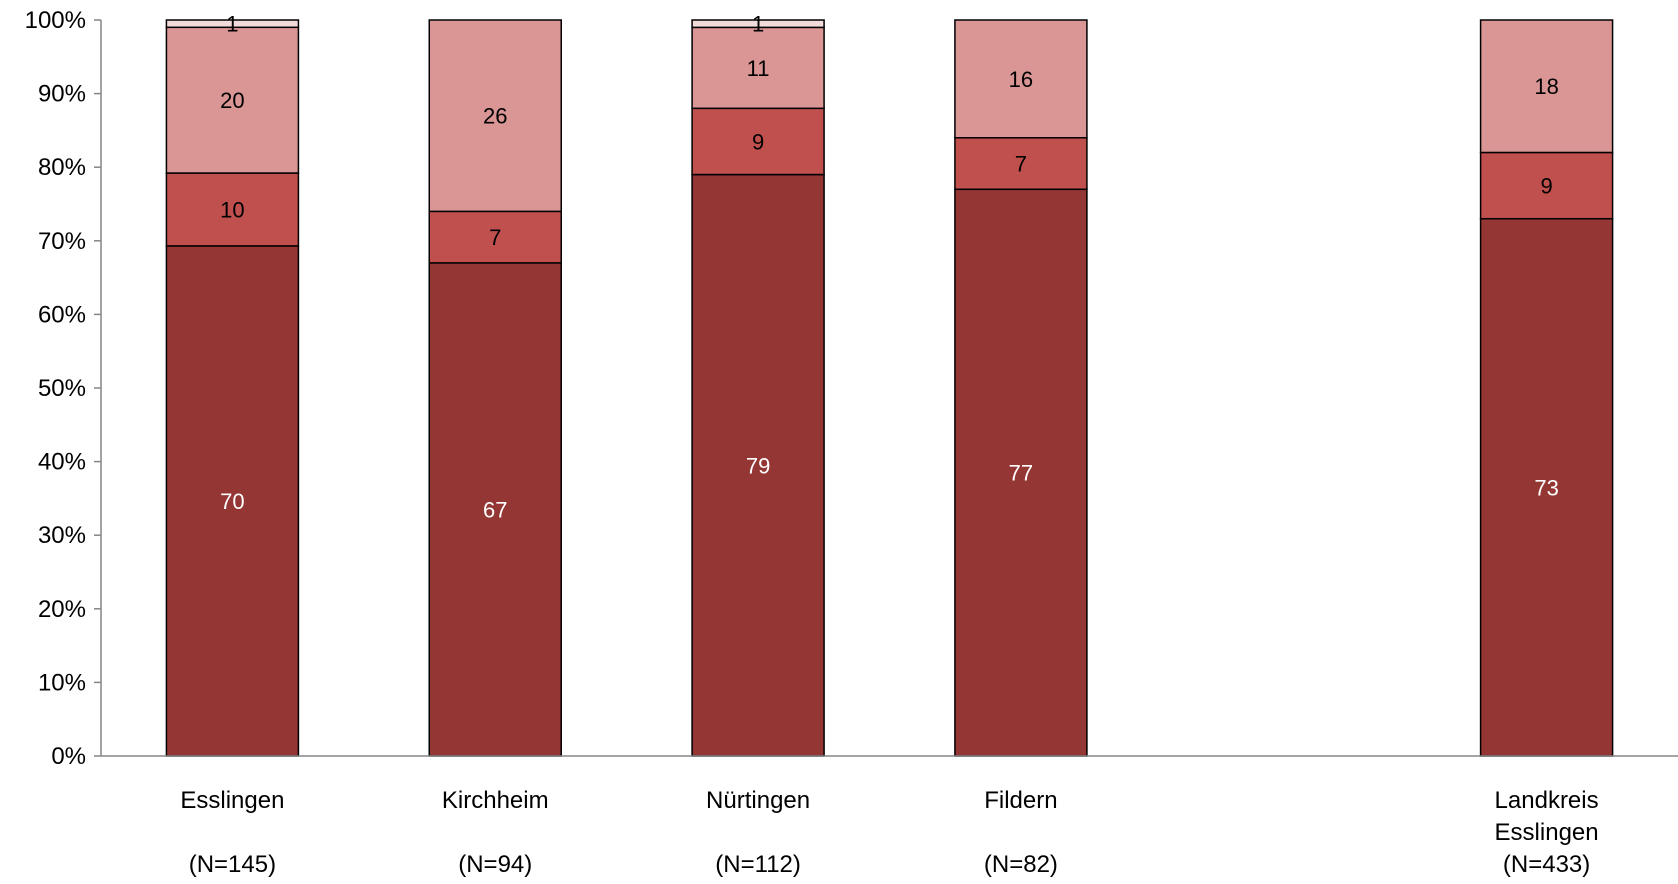  Describe the element at coordinates (62, 609) in the screenshot. I see `y-tick-label: 20%` at that location.